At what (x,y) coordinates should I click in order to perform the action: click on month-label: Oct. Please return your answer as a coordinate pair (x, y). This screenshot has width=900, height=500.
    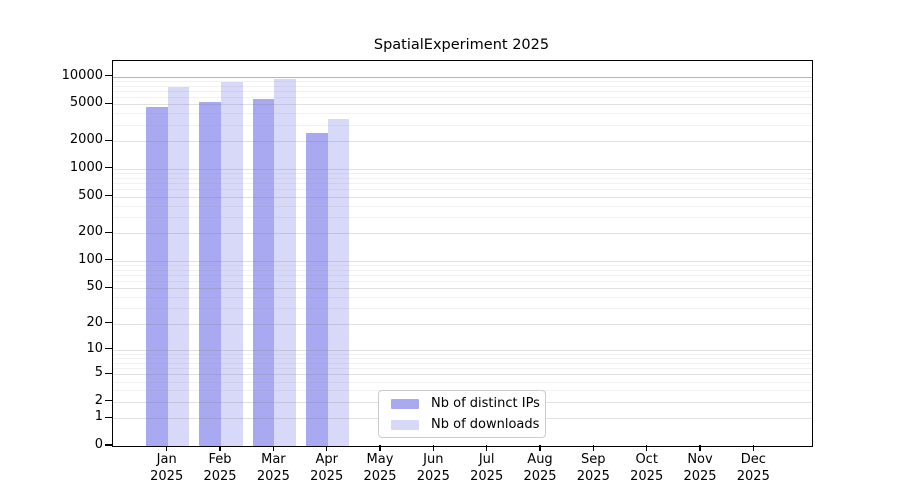
    Looking at the image, I should click on (646, 459).